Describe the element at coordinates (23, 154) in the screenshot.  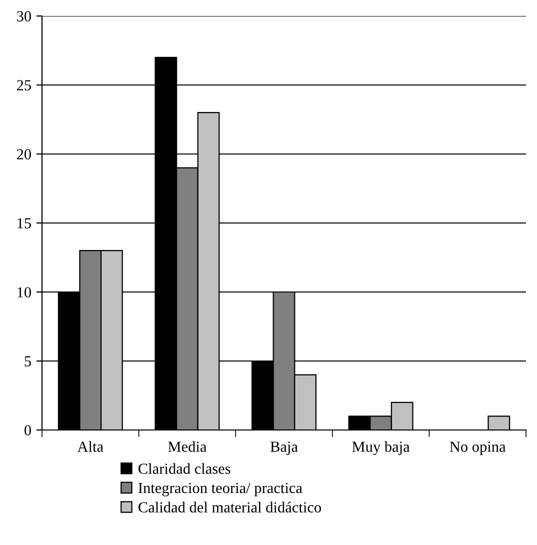
I see `y-tick-label: 20` at that location.